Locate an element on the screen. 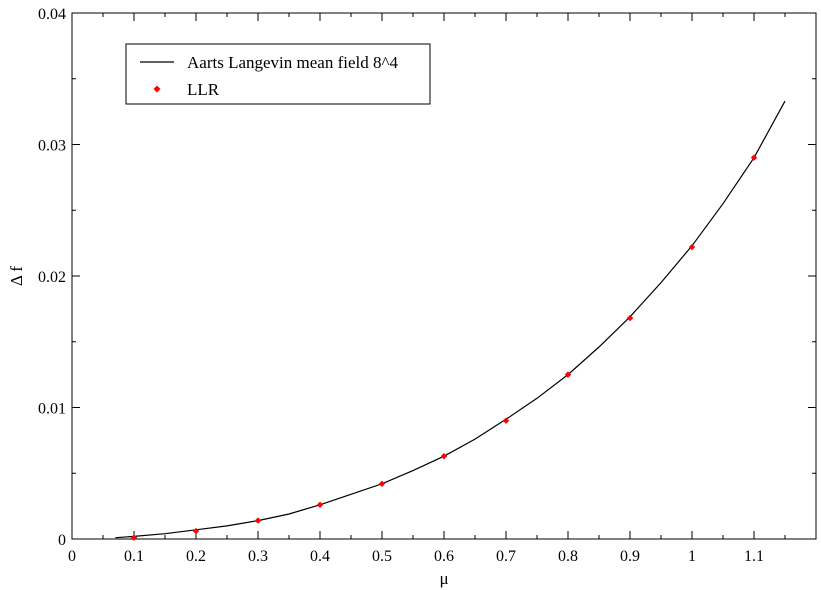 Image resolution: width=821 pixels, height=590 pixels. y-tick-label: 0.02 is located at coordinates (52, 277).